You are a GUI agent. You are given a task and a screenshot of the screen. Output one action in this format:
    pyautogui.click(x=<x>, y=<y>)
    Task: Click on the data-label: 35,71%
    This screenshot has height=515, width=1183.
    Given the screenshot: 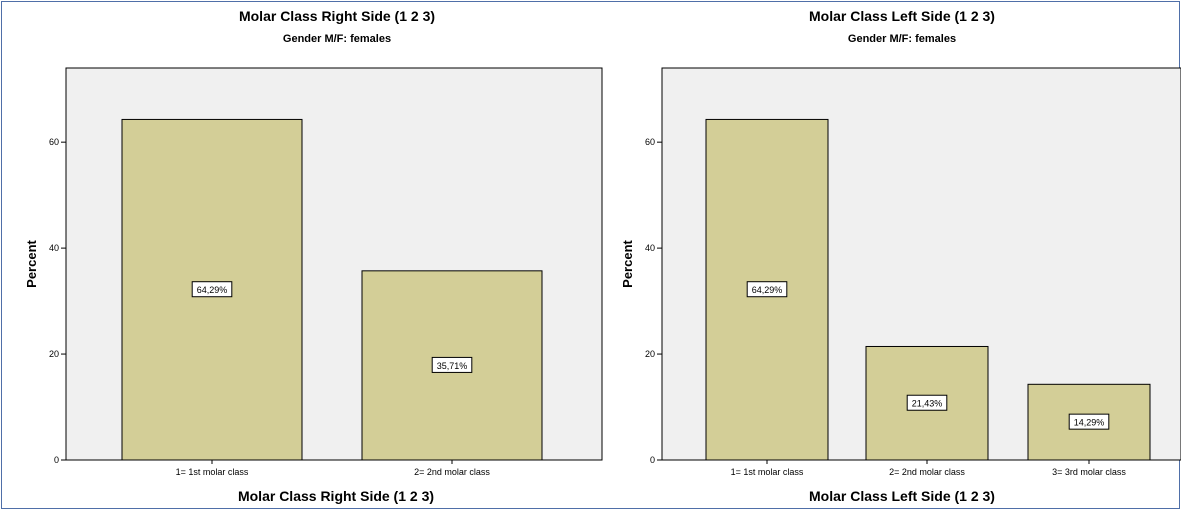 What is the action you would take?
    pyautogui.click(x=452, y=366)
    